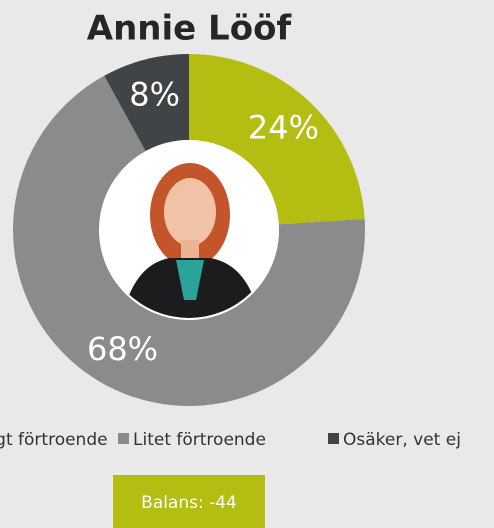 This screenshot has height=528, width=494. What do you see at coordinates (190, 212) in the screenshot?
I see `face` at bounding box center [190, 212].